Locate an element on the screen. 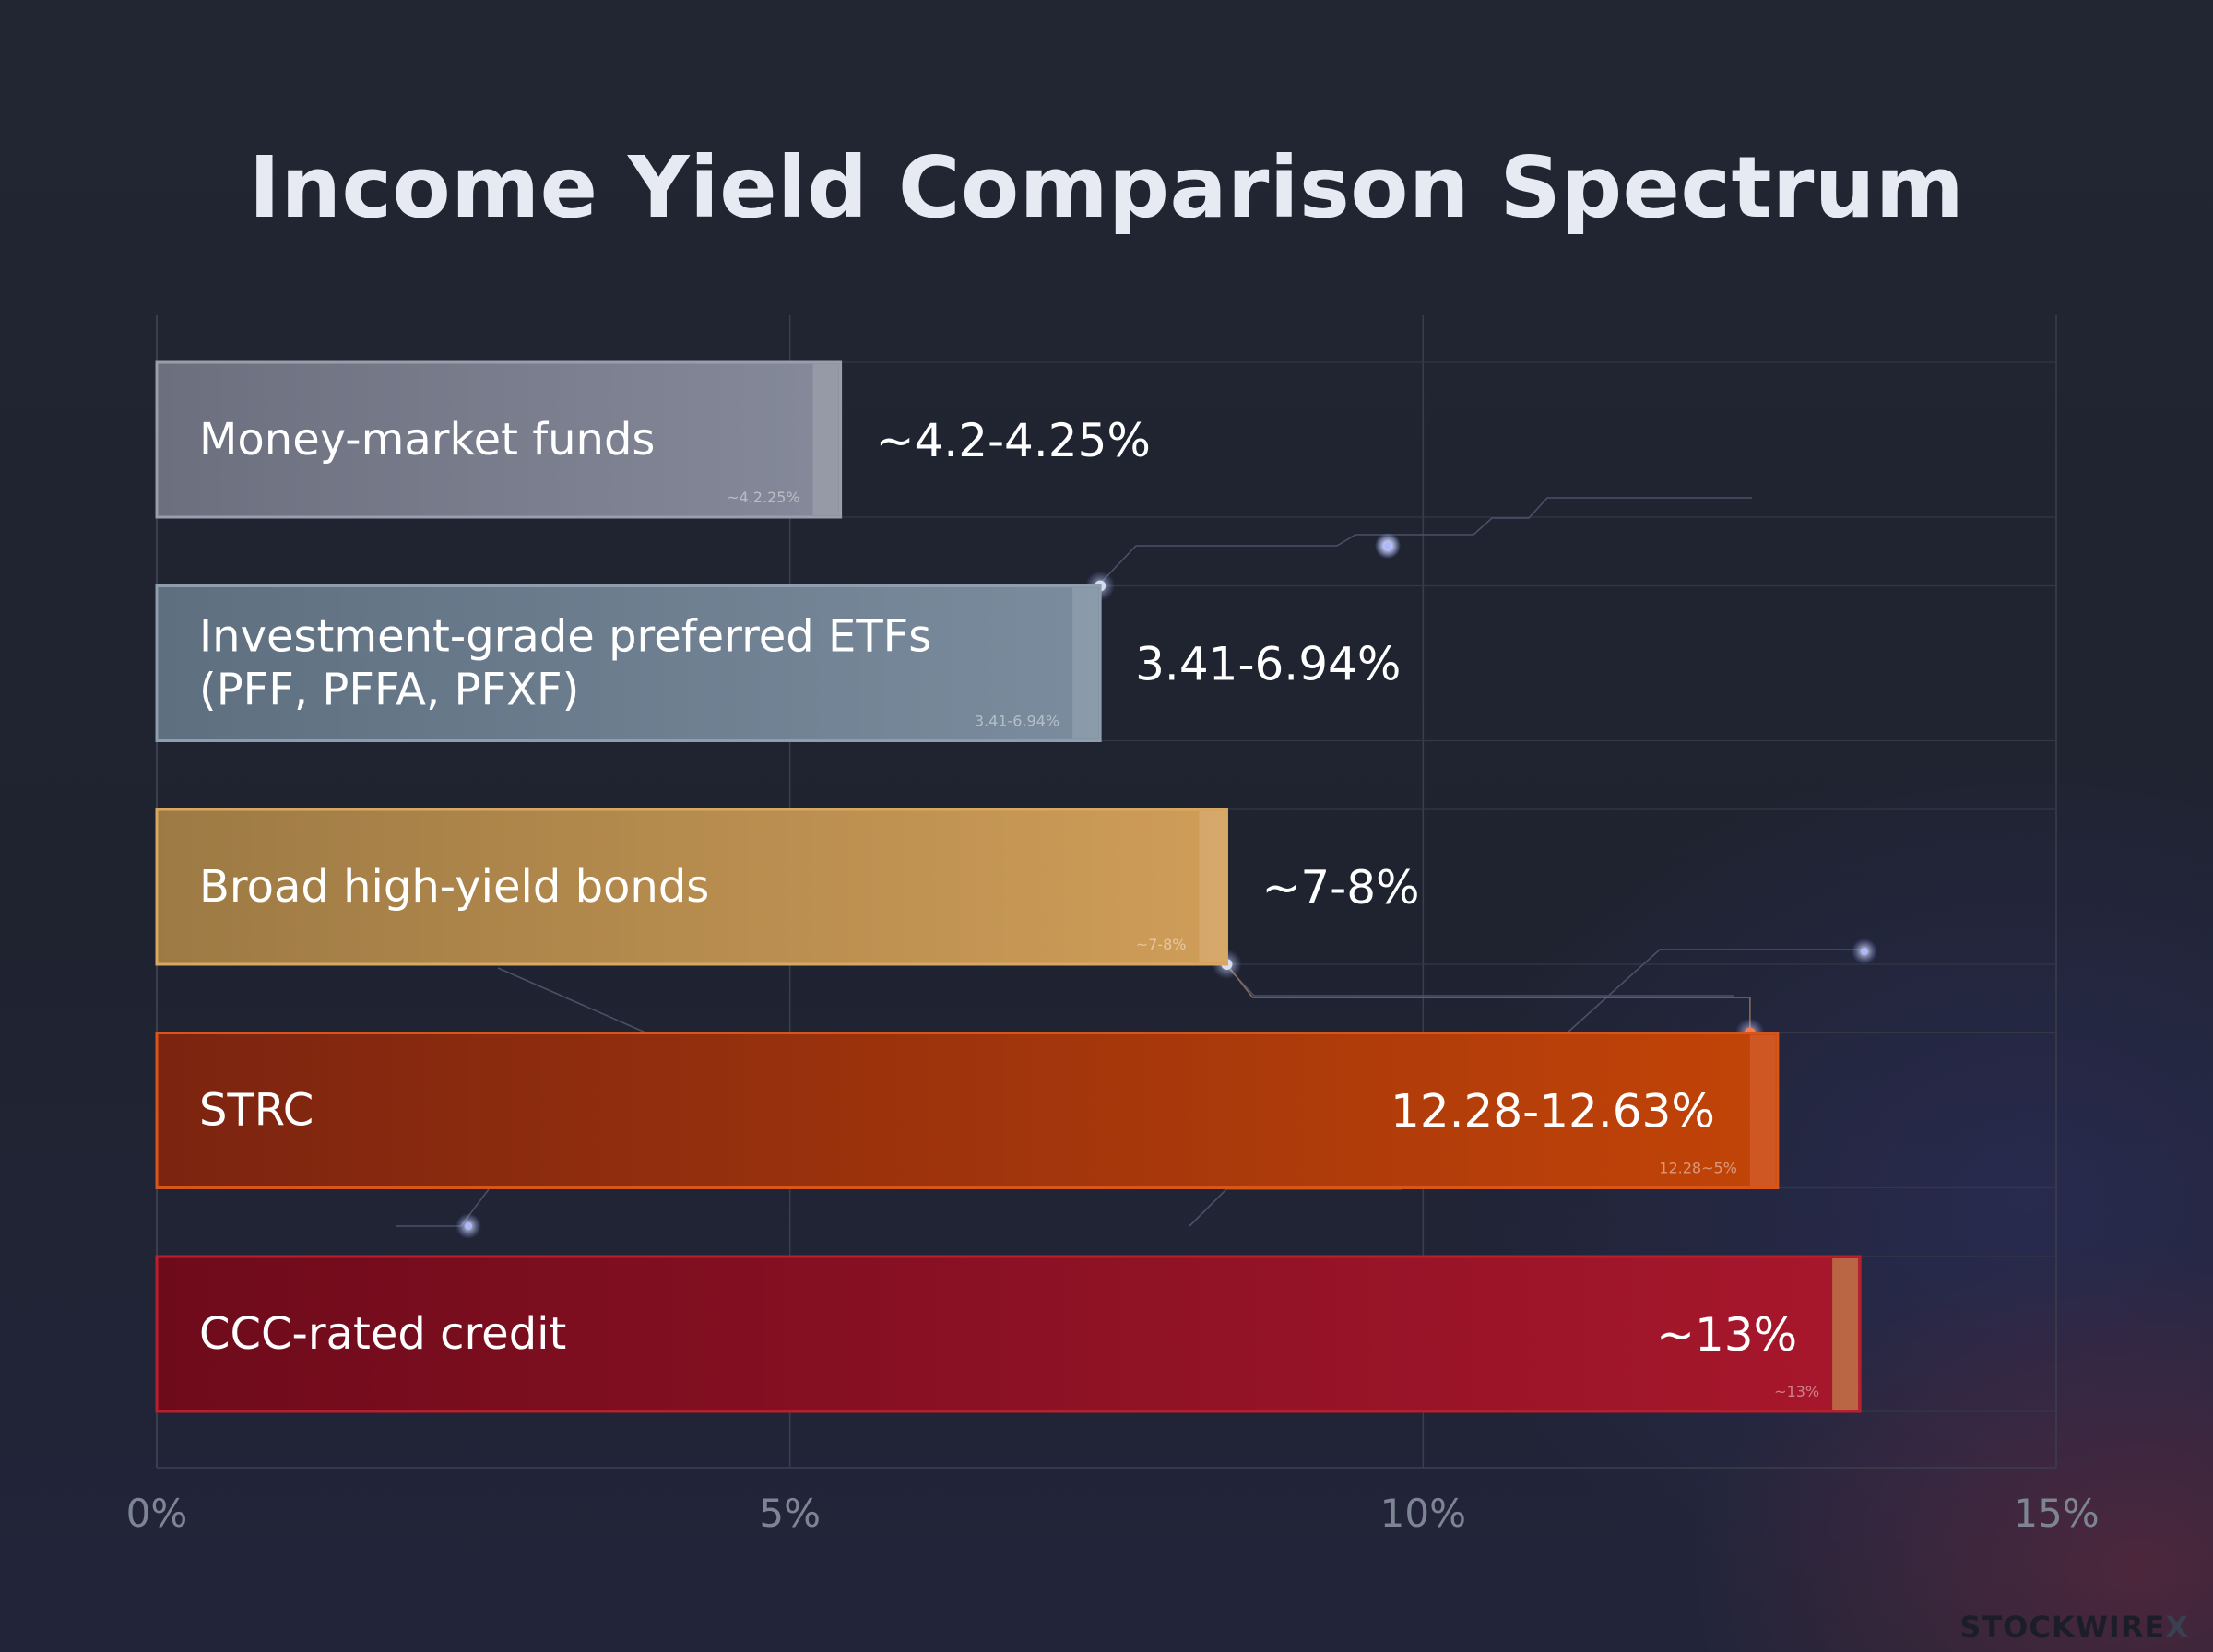 The width and height of the screenshot is (2213, 1652). bar-group-4: STRC 12.28-12.63% 12.28~5% is located at coordinates (968, 1110).